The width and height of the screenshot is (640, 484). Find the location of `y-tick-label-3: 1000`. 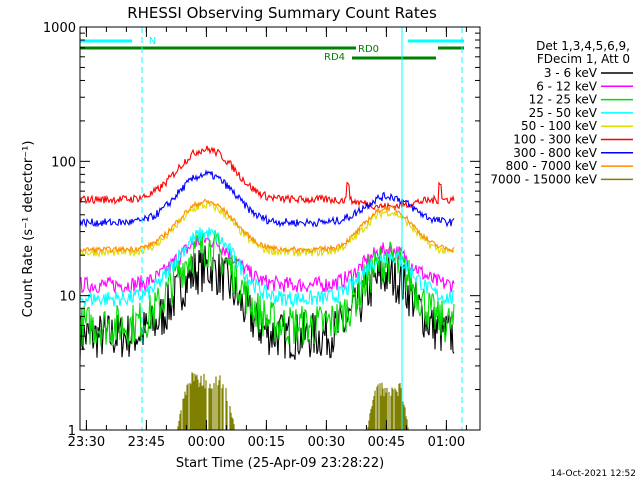

y-tick-label-3: 1000 is located at coordinates (59, 28).